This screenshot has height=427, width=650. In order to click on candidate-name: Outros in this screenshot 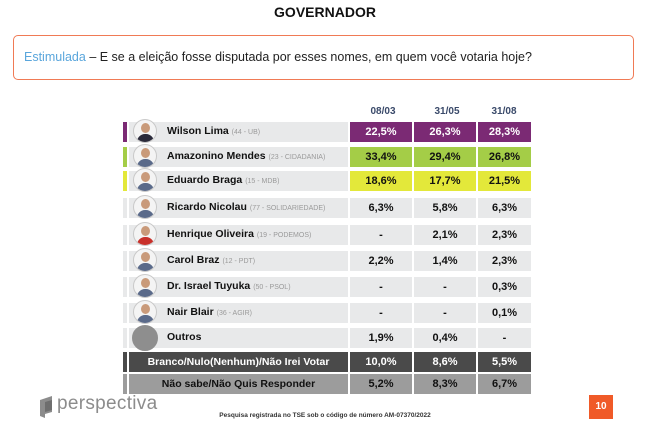, I will do `click(184, 337)`.